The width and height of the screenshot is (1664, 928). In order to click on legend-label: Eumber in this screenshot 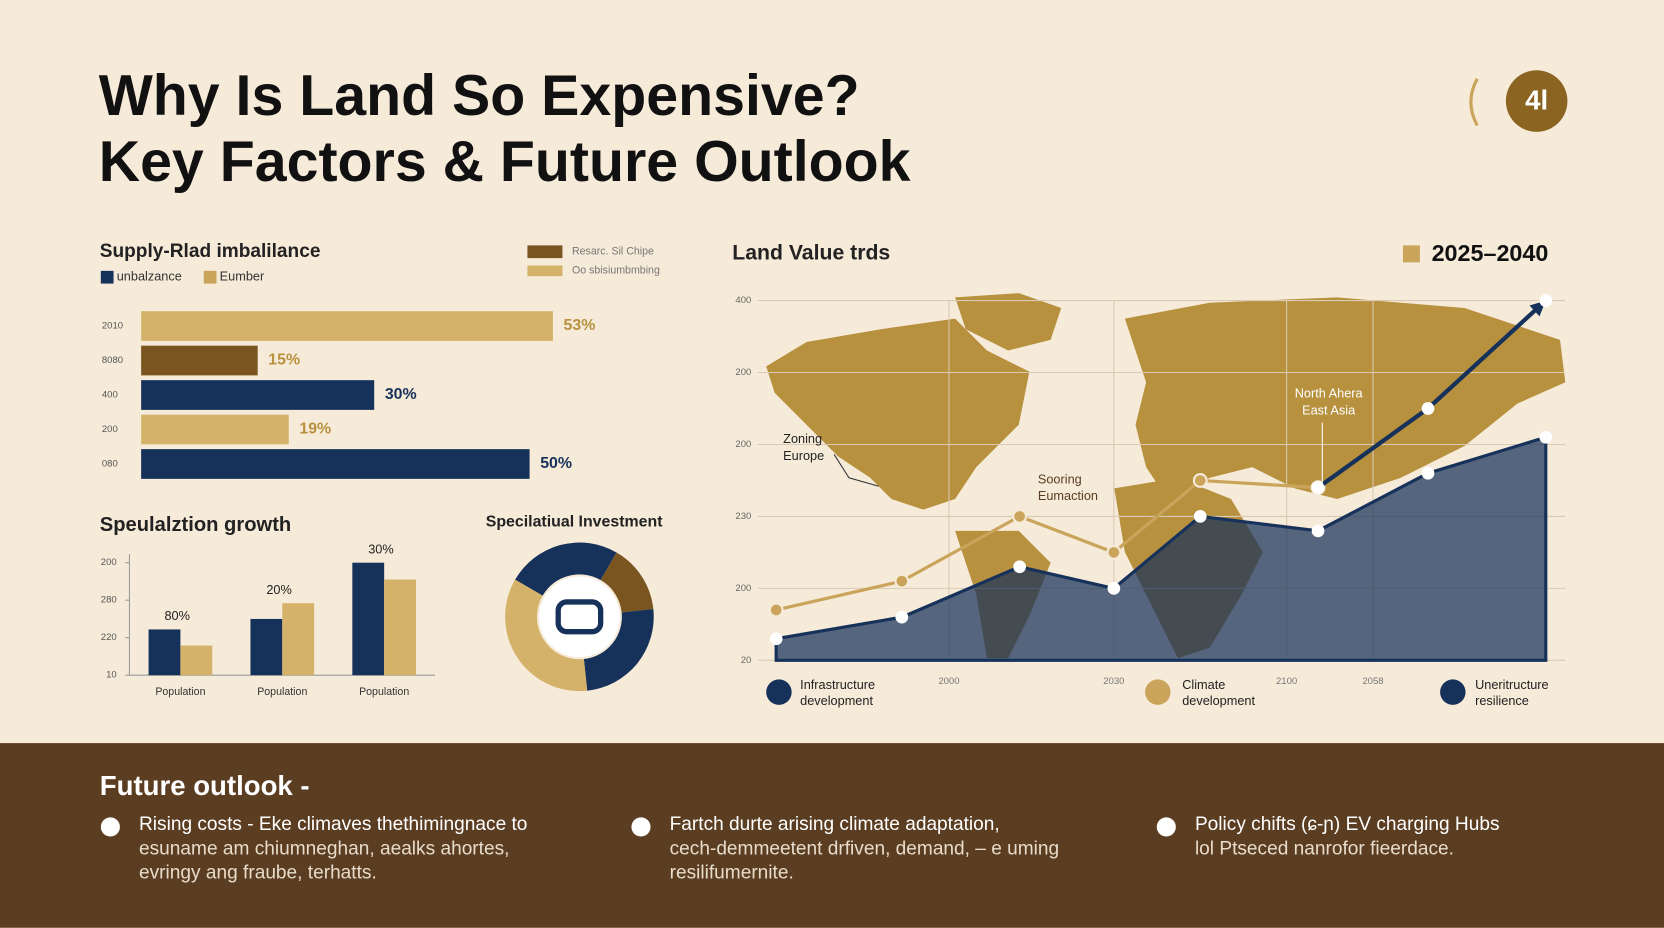, I will do `click(242, 276)`.